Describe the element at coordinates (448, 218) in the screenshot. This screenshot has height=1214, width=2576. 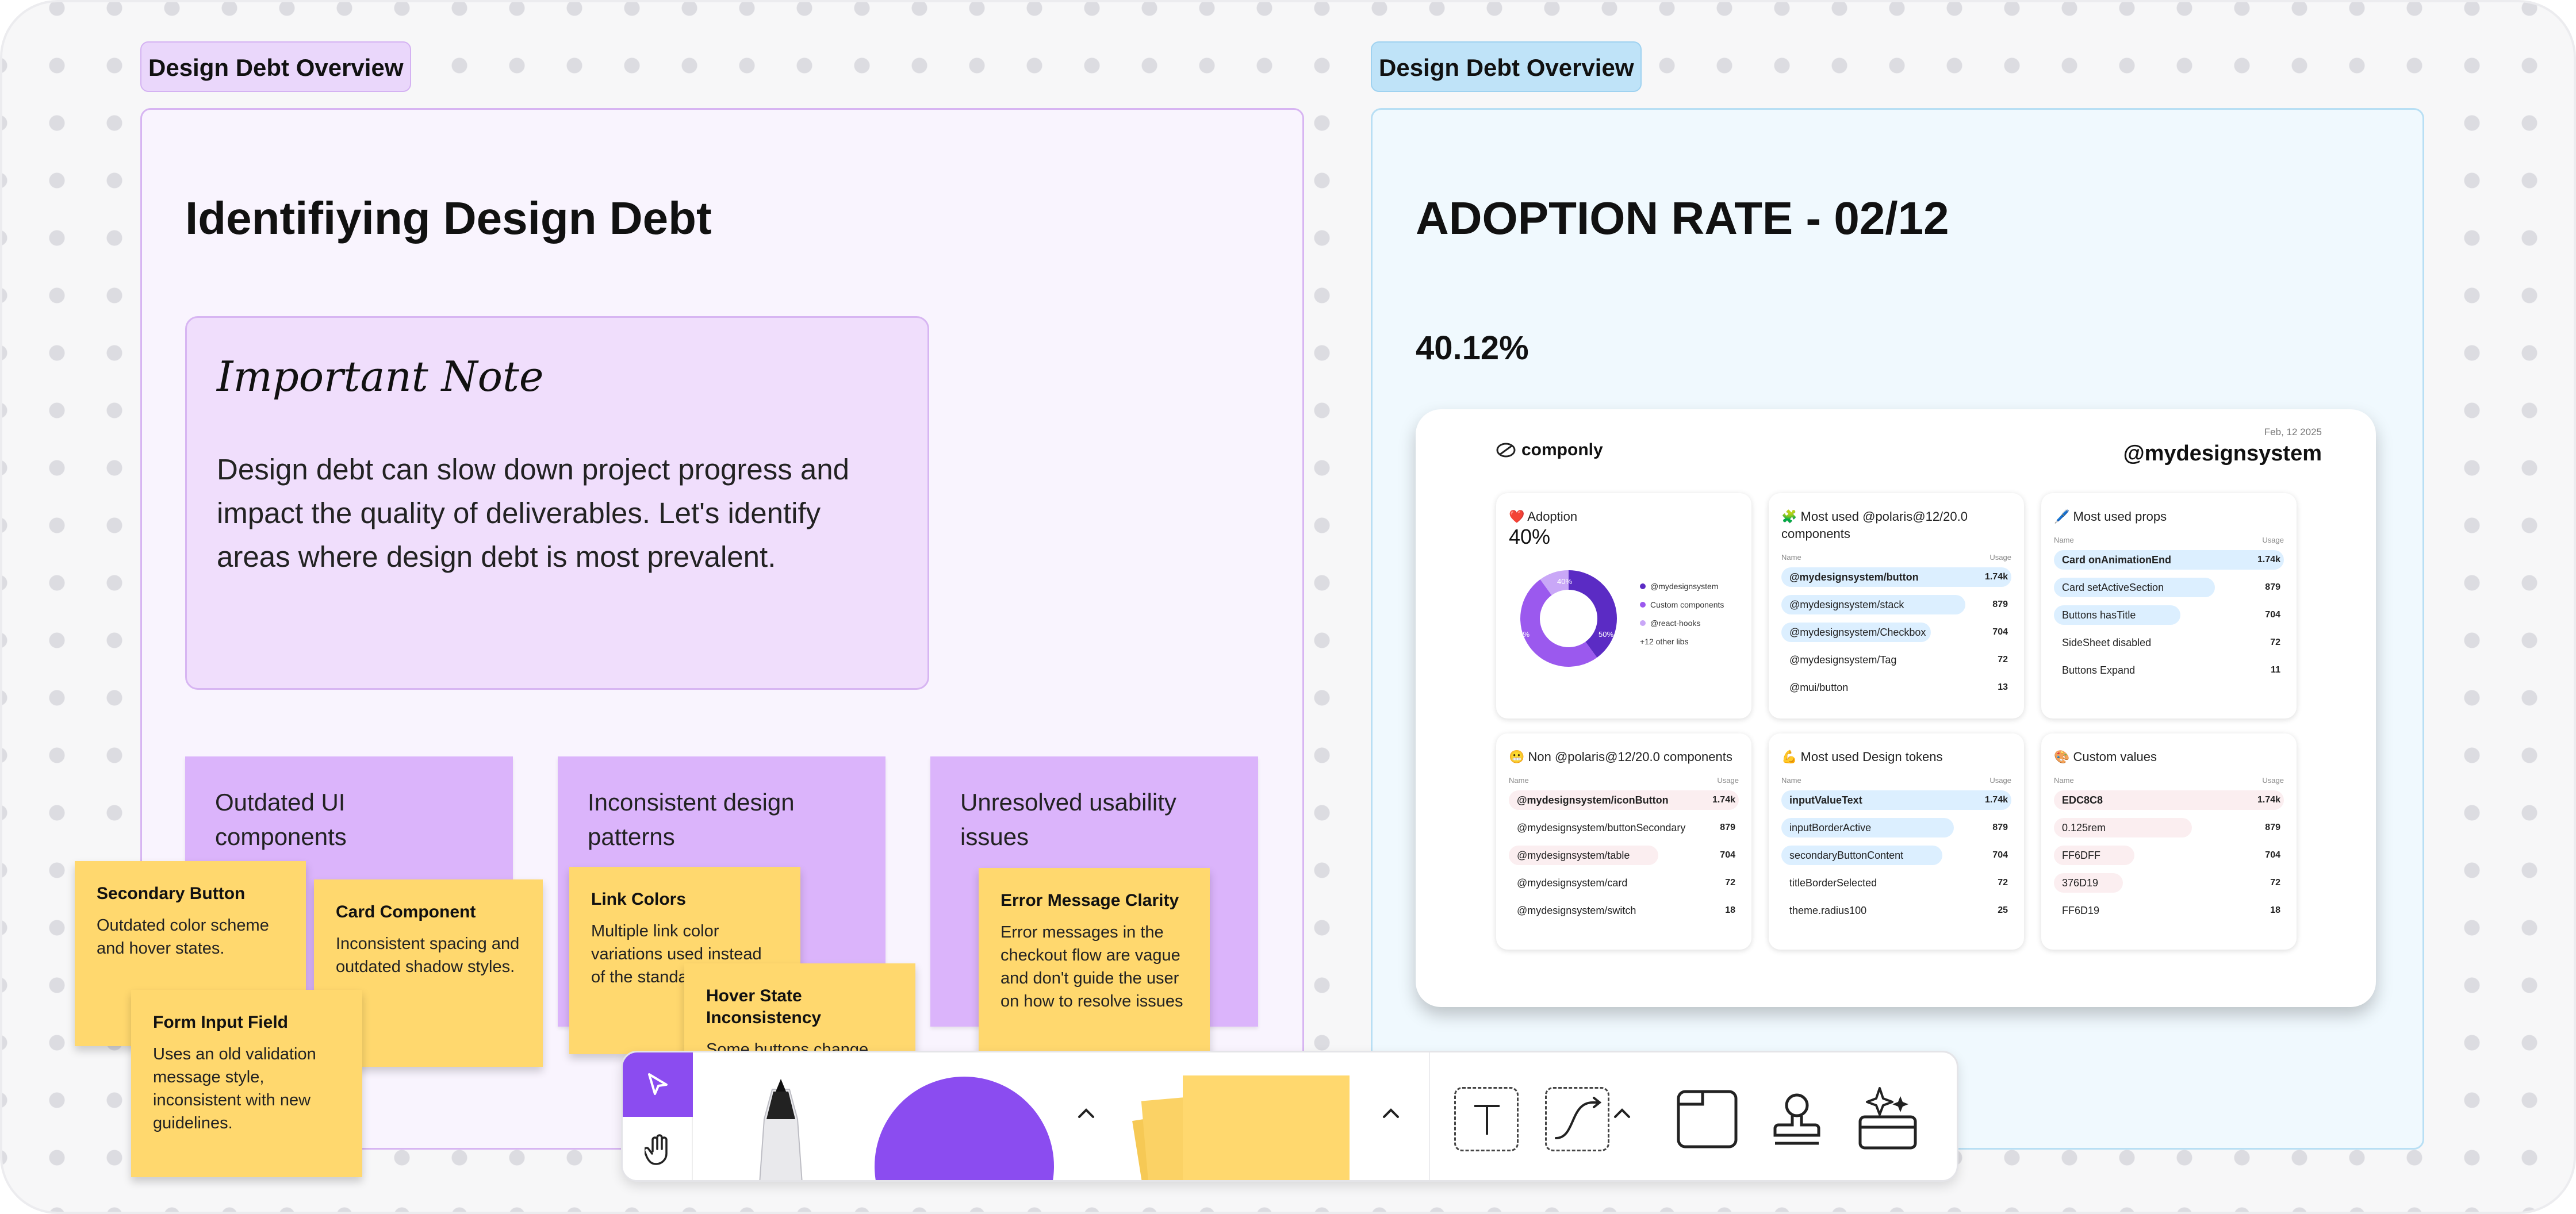
I see `left-title: Identifiying Design Debt` at that location.